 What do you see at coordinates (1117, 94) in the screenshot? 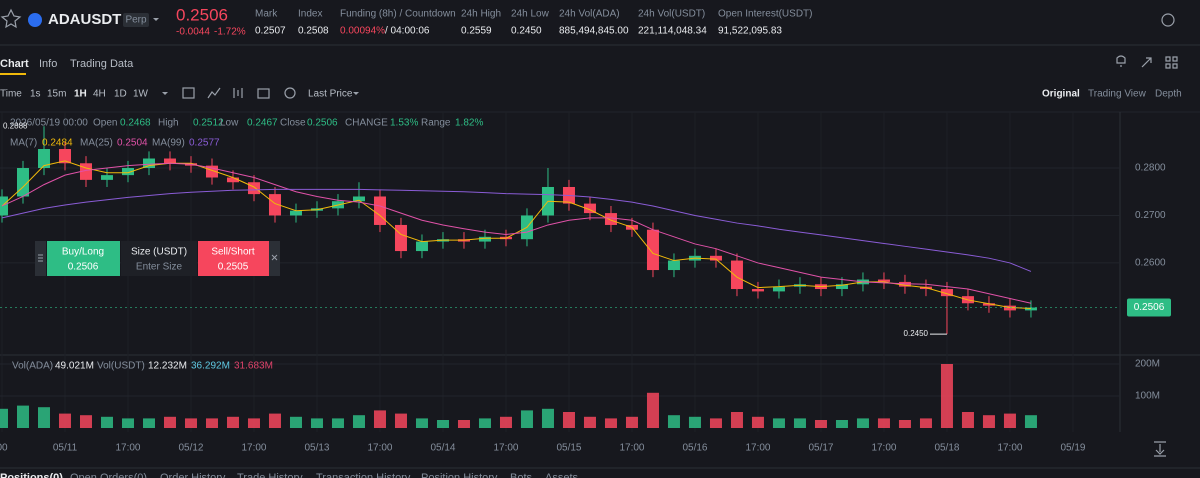
I see `view: Trading View` at bounding box center [1117, 94].